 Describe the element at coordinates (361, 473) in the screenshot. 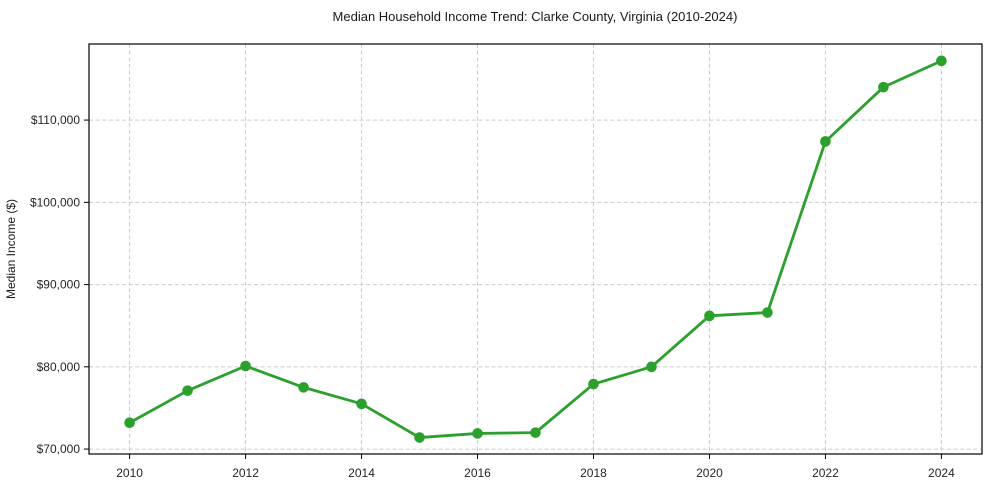

I see `x-tick-label: 2014` at that location.